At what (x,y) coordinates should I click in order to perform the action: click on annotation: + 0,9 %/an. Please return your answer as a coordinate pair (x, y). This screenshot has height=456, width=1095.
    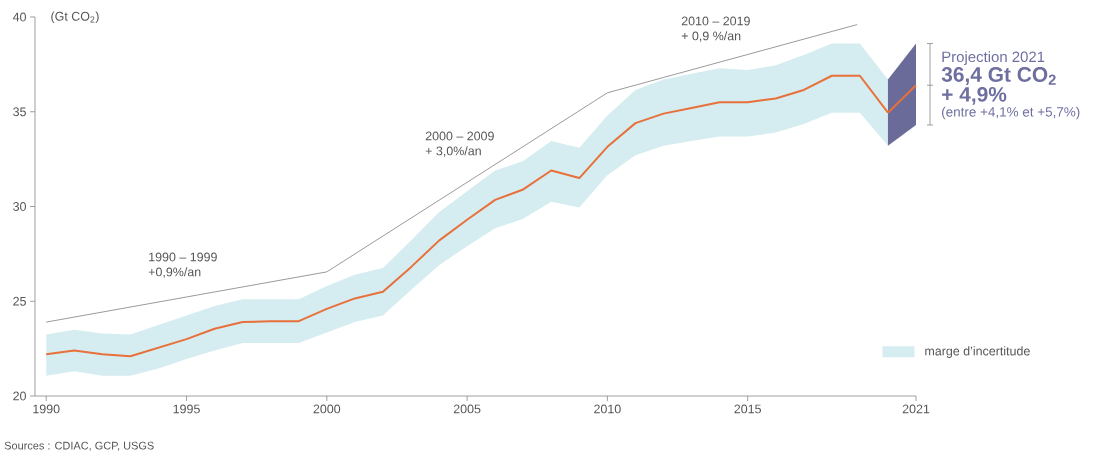
    Looking at the image, I should click on (711, 36).